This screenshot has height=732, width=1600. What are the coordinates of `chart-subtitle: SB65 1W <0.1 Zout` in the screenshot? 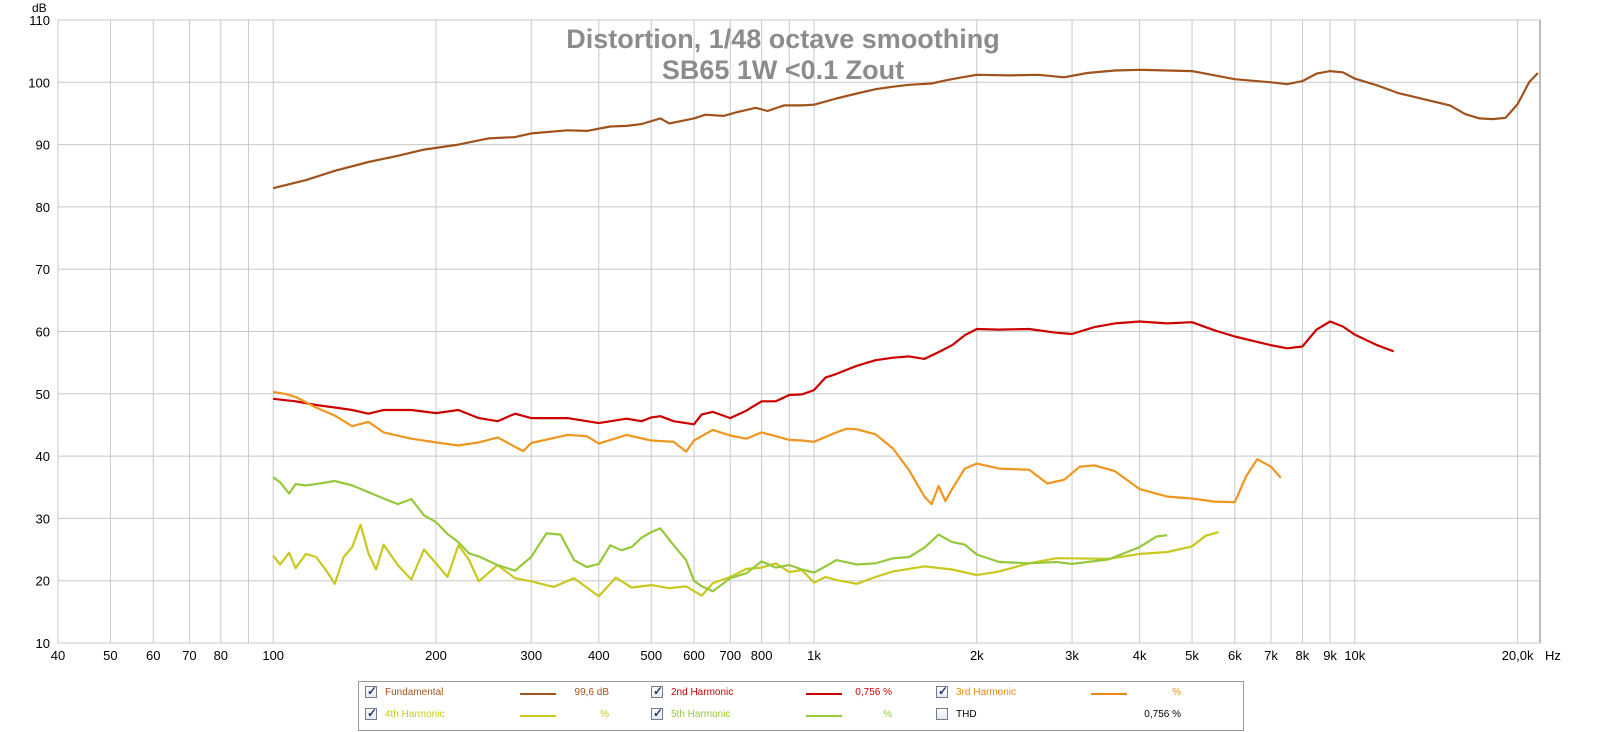 It's located at (783, 70).